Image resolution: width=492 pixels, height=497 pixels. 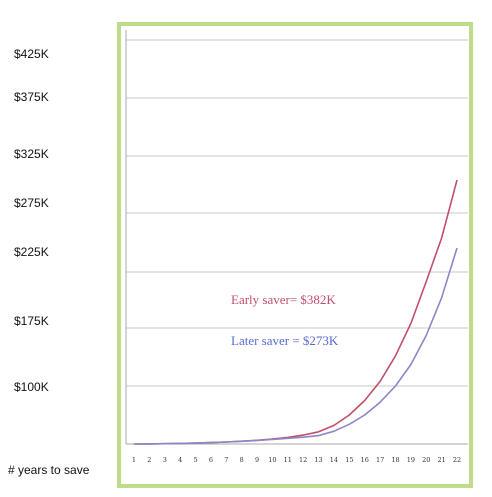 I want to click on x-tick-label: 11, so click(x=288, y=460).